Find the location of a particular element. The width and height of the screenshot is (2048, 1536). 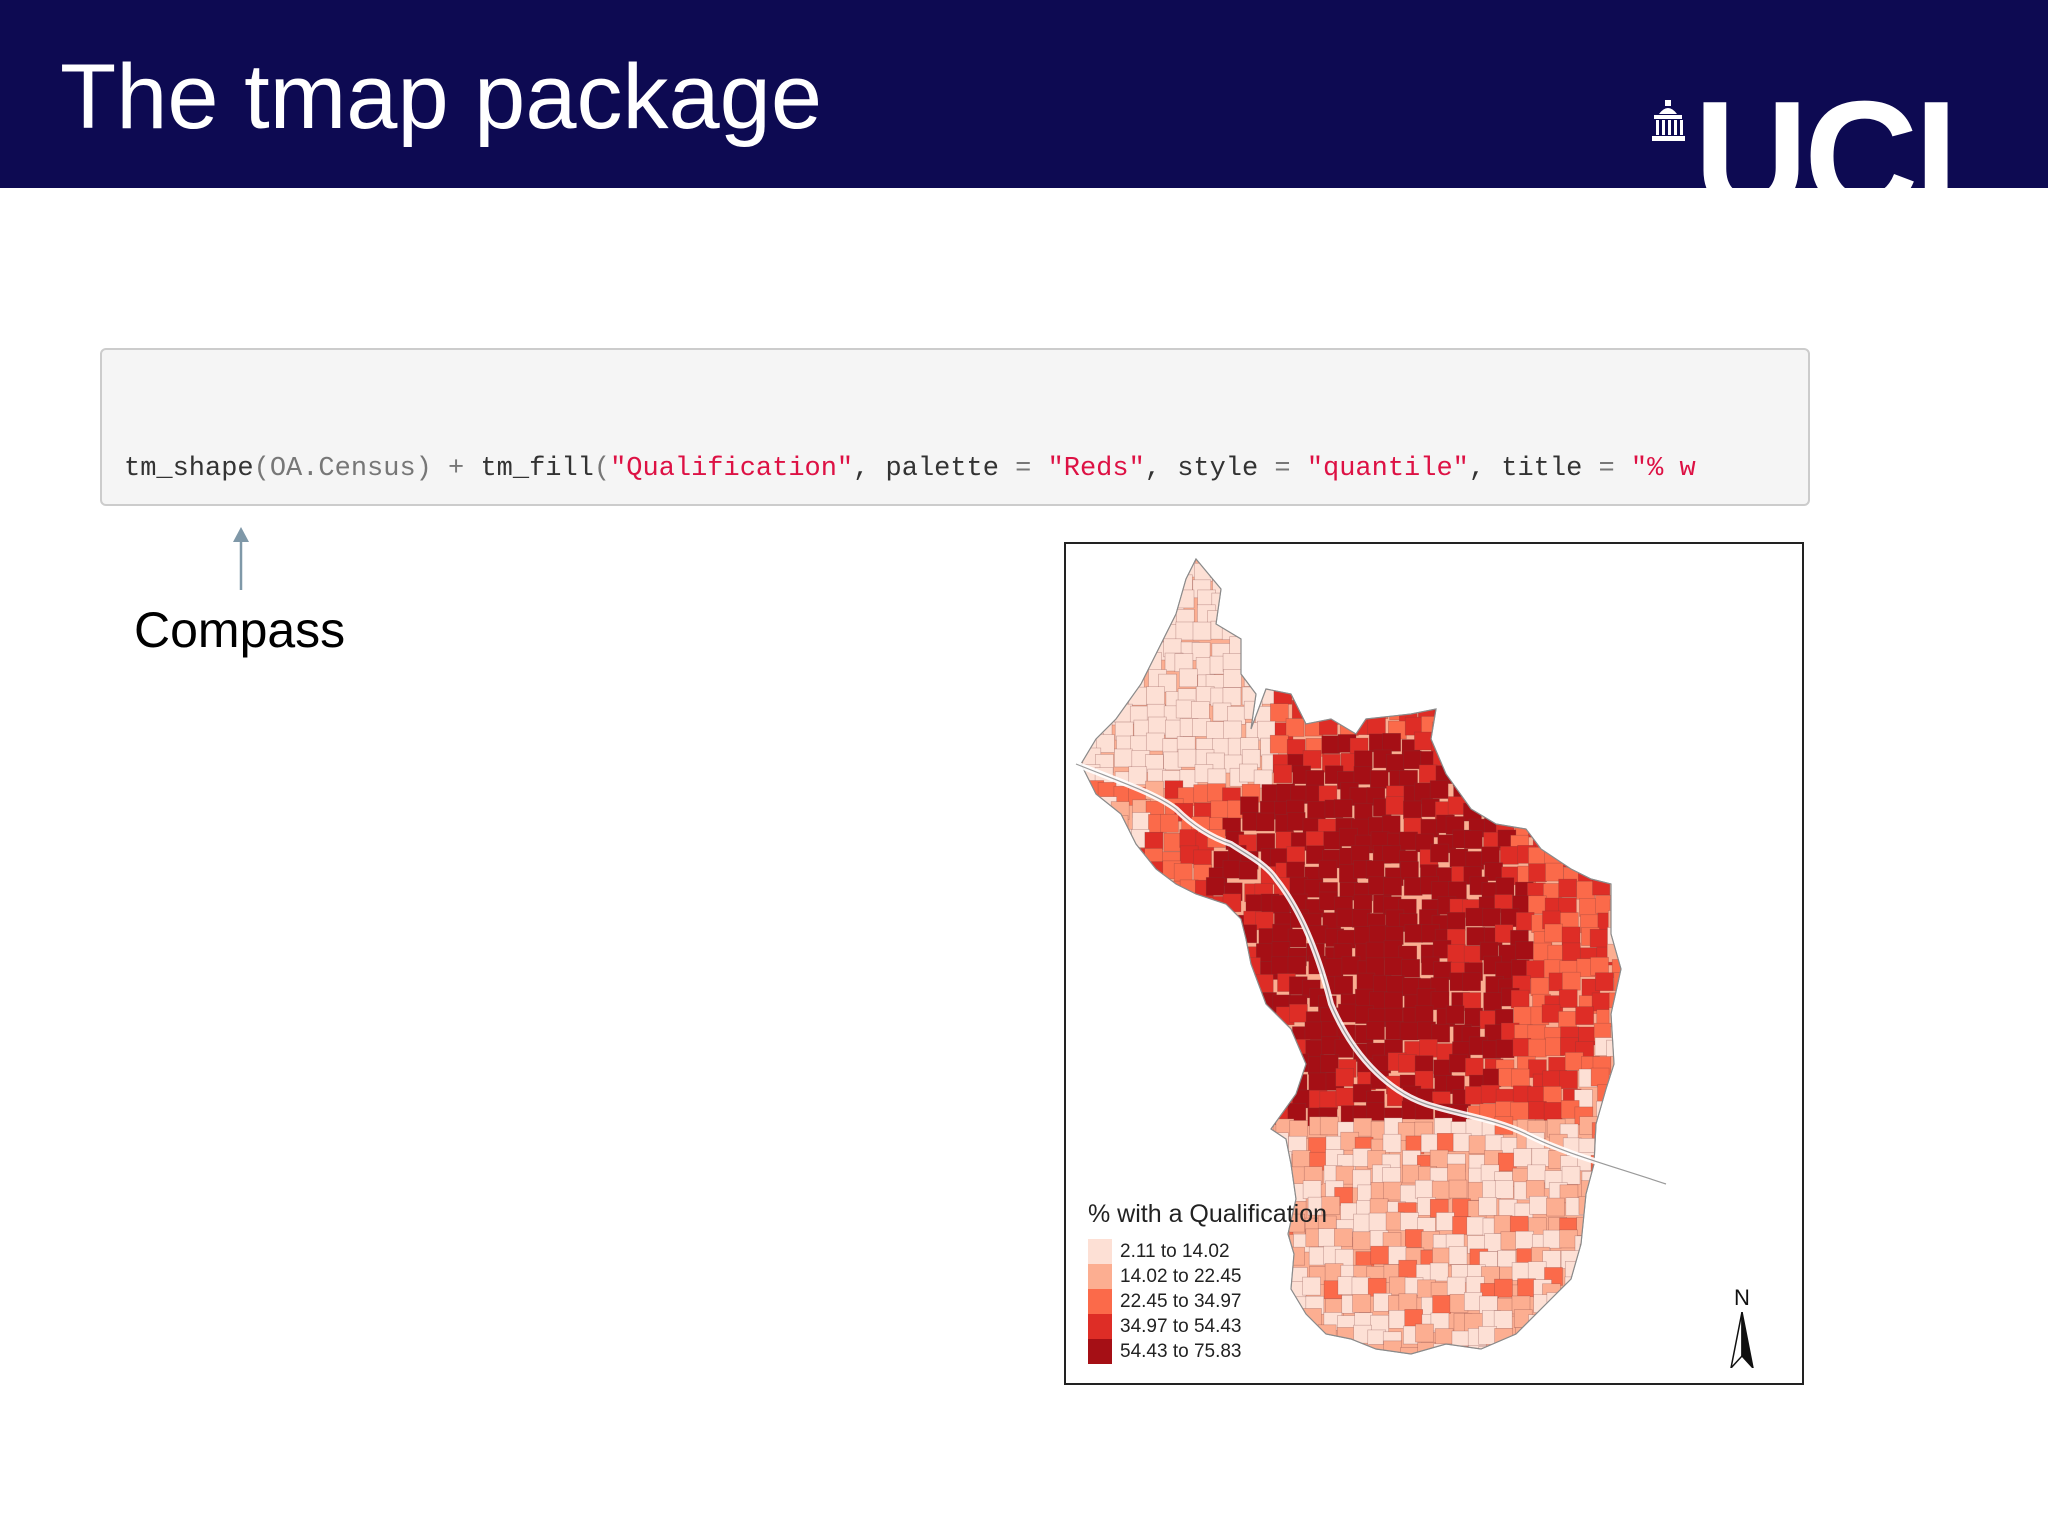

portico-icon is located at coordinates (1668, 120).